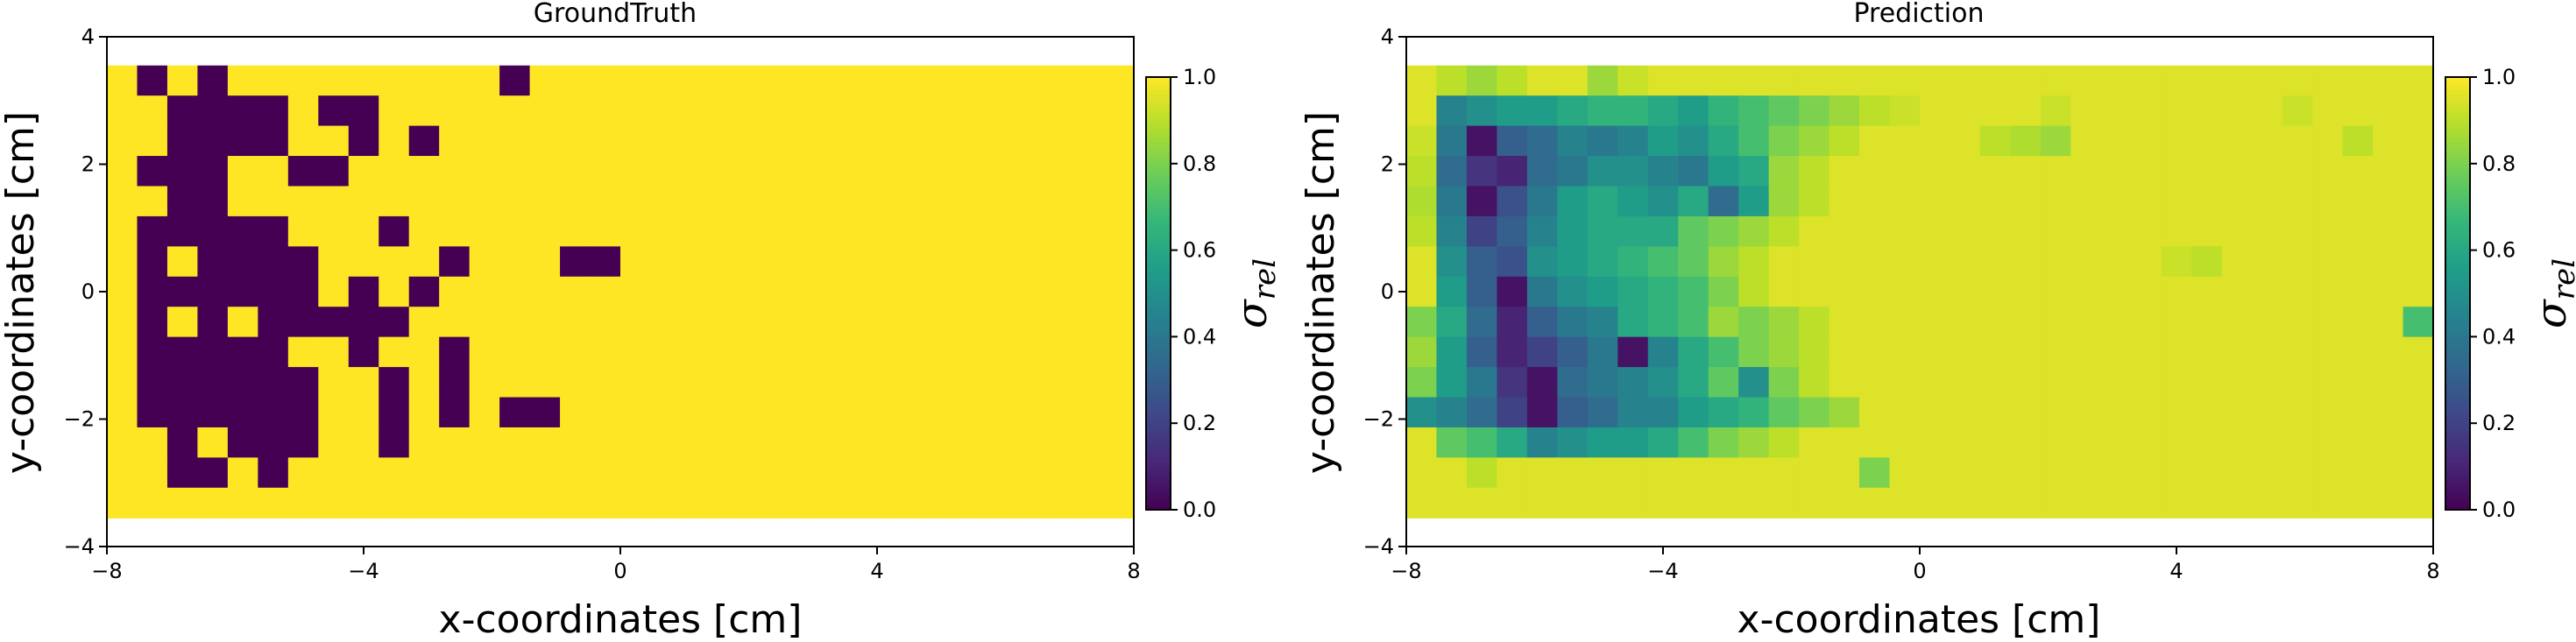 Image resolution: width=2576 pixels, height=642 pixels. What do you see at coordinates (876, 571) in the screenshot?
I see `x-tick-label: 4` at bounding box center [876, 571].